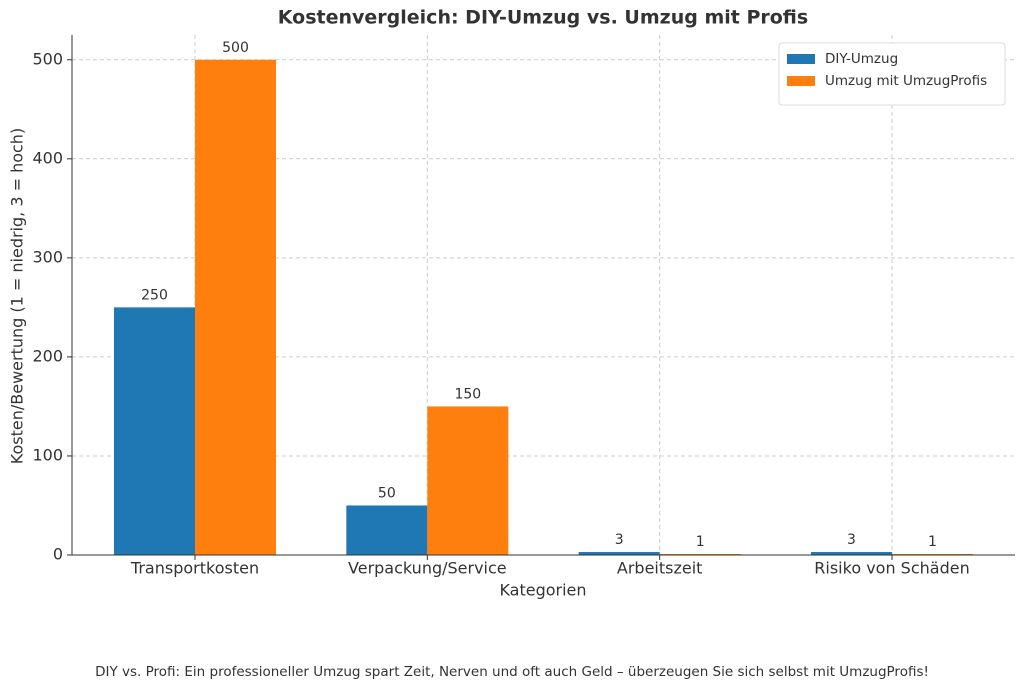 Image resolution: width=1024 pixels, height=691 pixels. I want to click on y-tick-label: 200, so click(47, 355).